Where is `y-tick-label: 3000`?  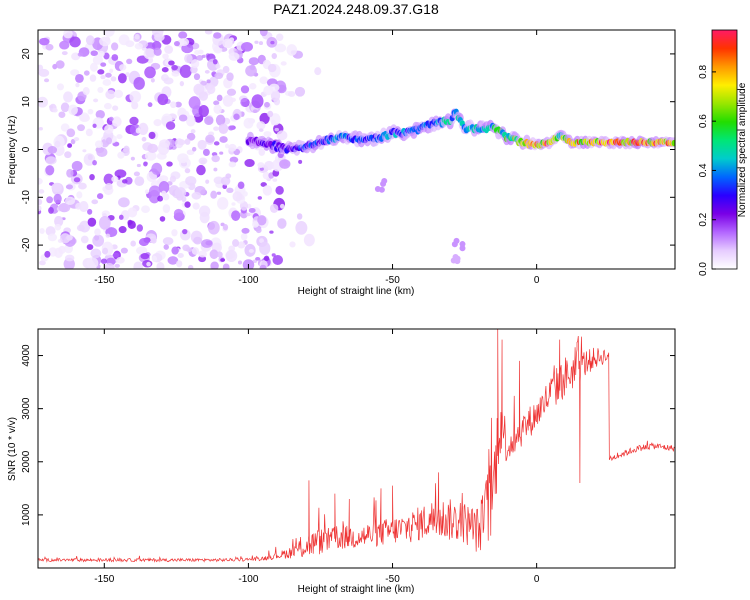
y-tick-label: 3000 is located at coordinates (26, 408).